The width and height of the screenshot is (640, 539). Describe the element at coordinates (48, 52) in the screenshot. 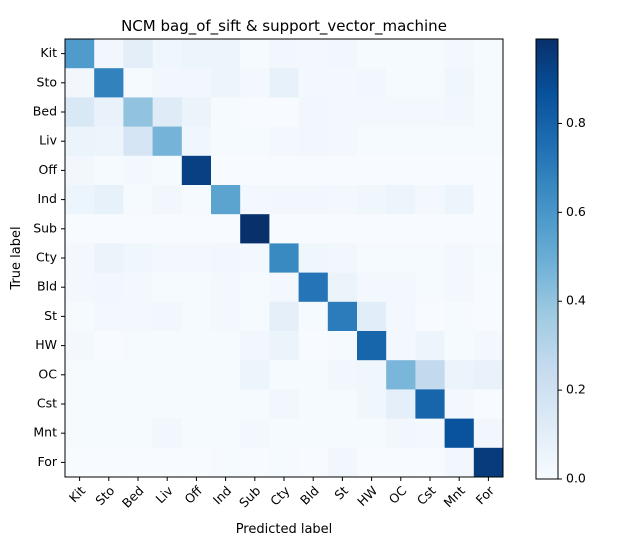

I see `y-tick-label: Kit` at that location.